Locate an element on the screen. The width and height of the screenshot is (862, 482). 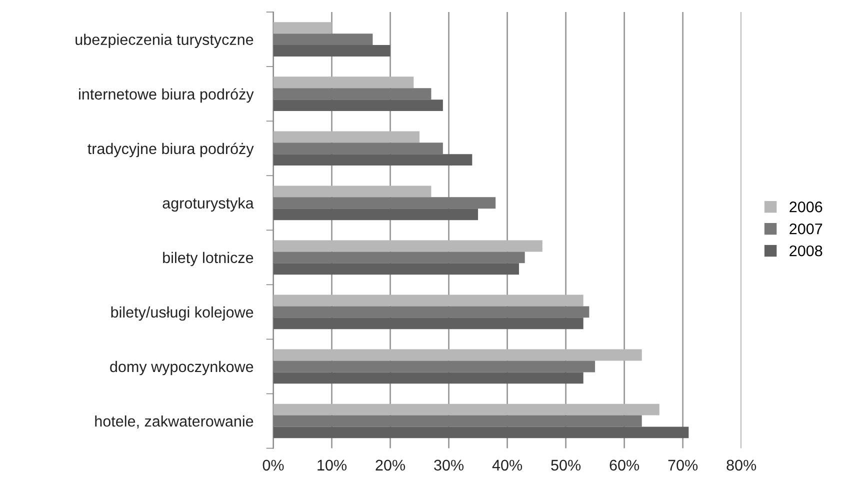
x-tick-label: 50% is located at coordinates (566, 465).